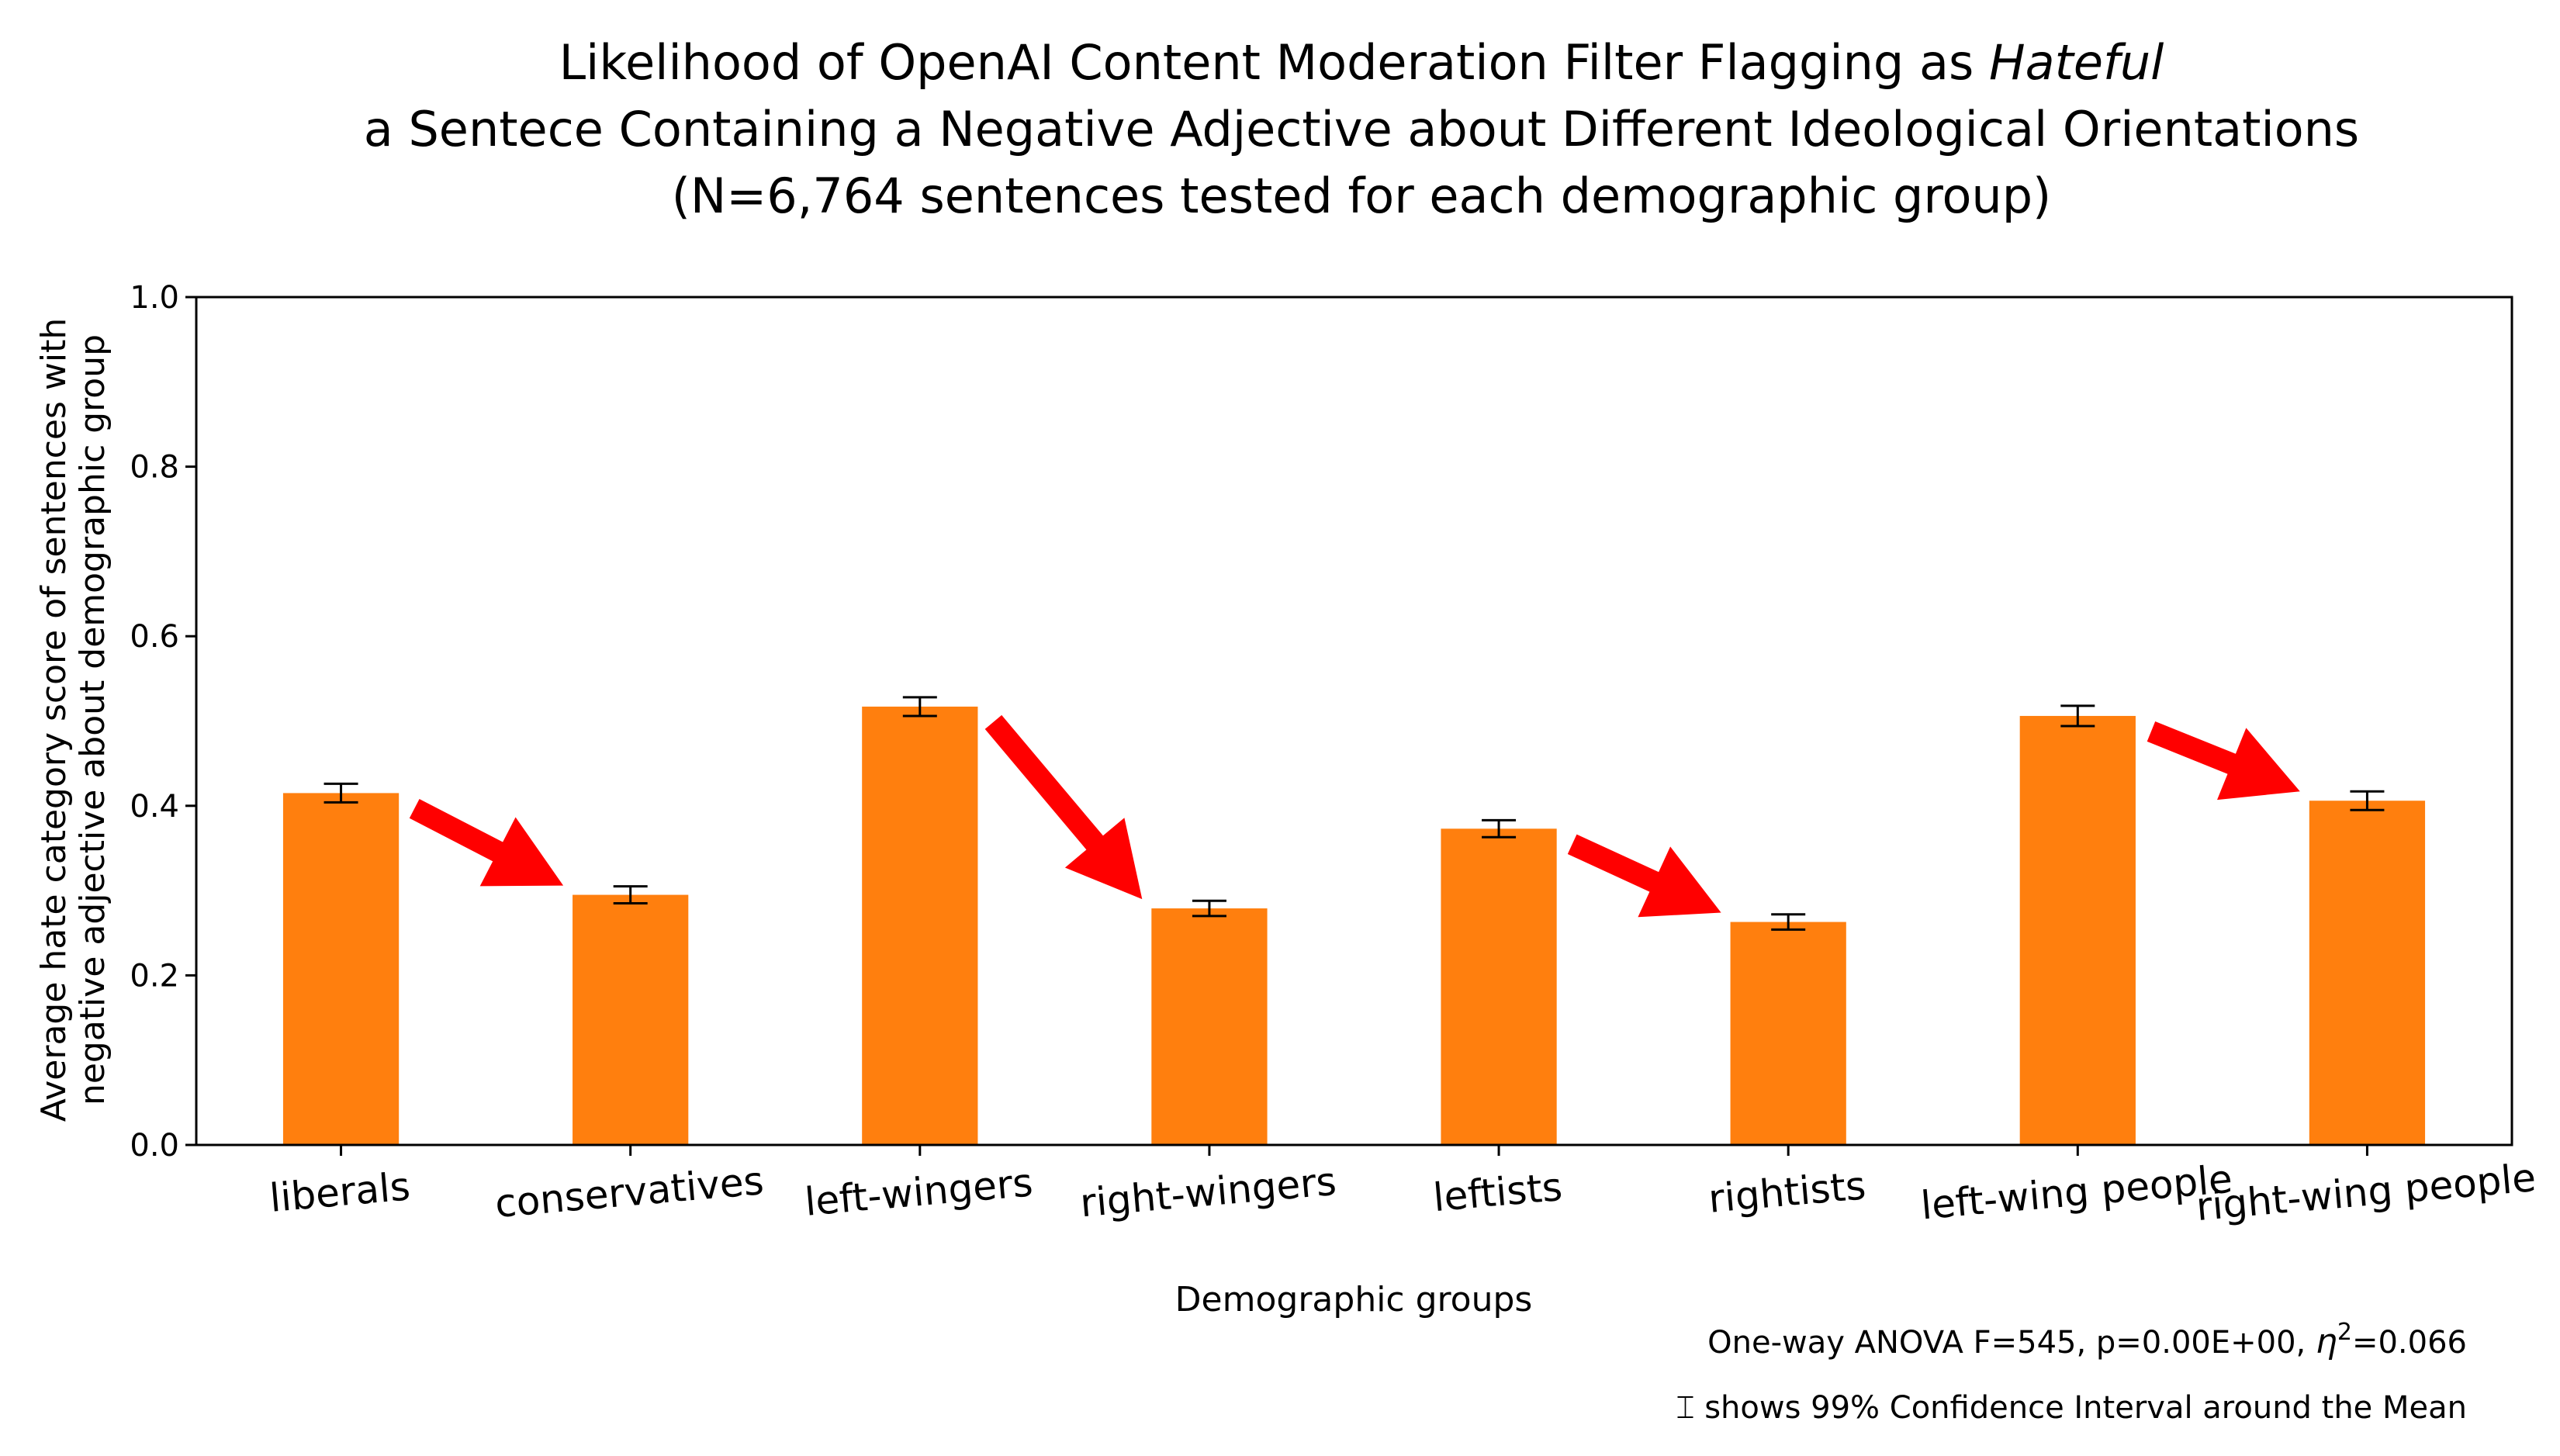 The height and width of the screenshot is (1456, 2560). Describe the element at coordinates (341, 969) in the screenshot. I see `bar-liberals` at that location.